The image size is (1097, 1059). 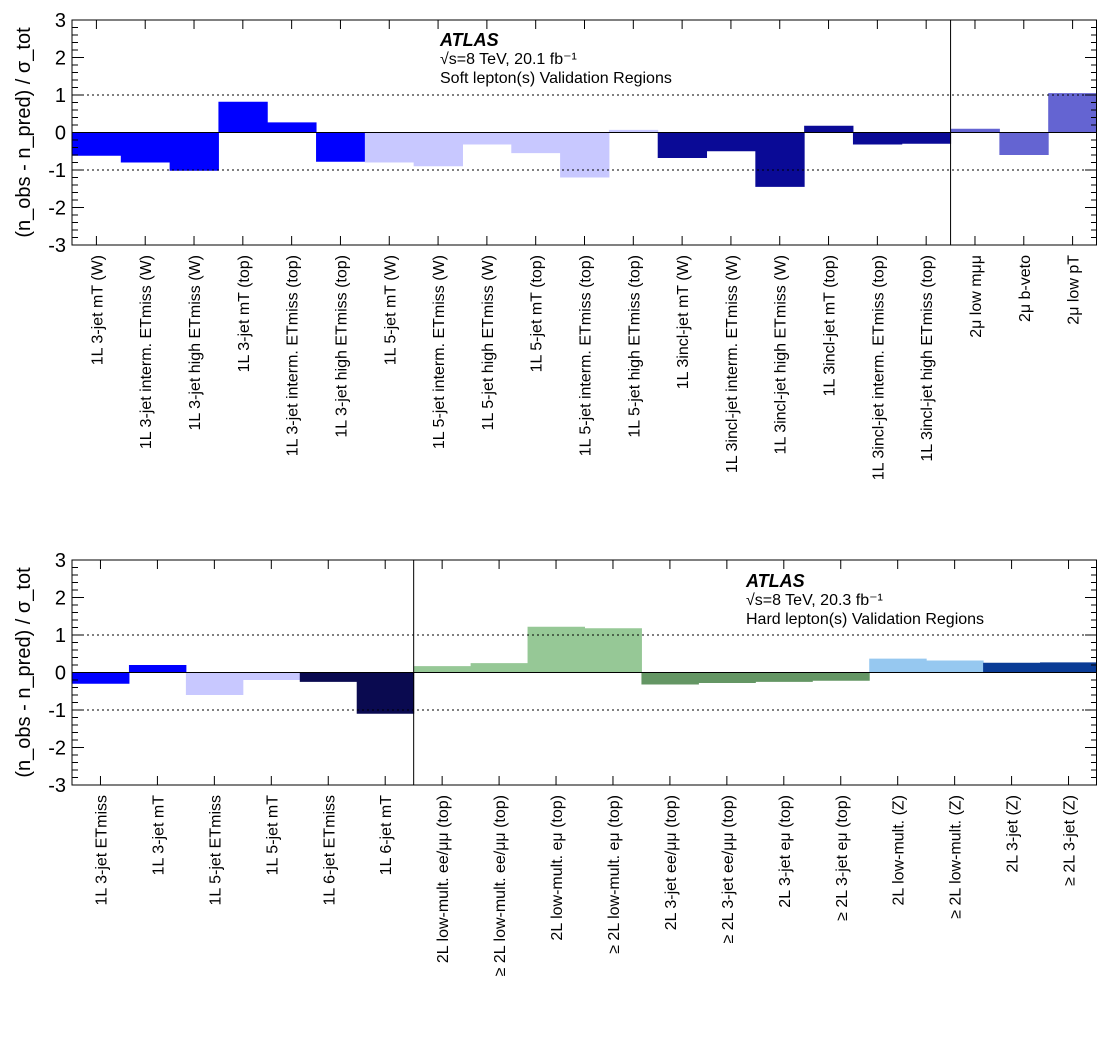 I want to click on category-label: 1L 5-jet mT, so click(x=272, y=835).